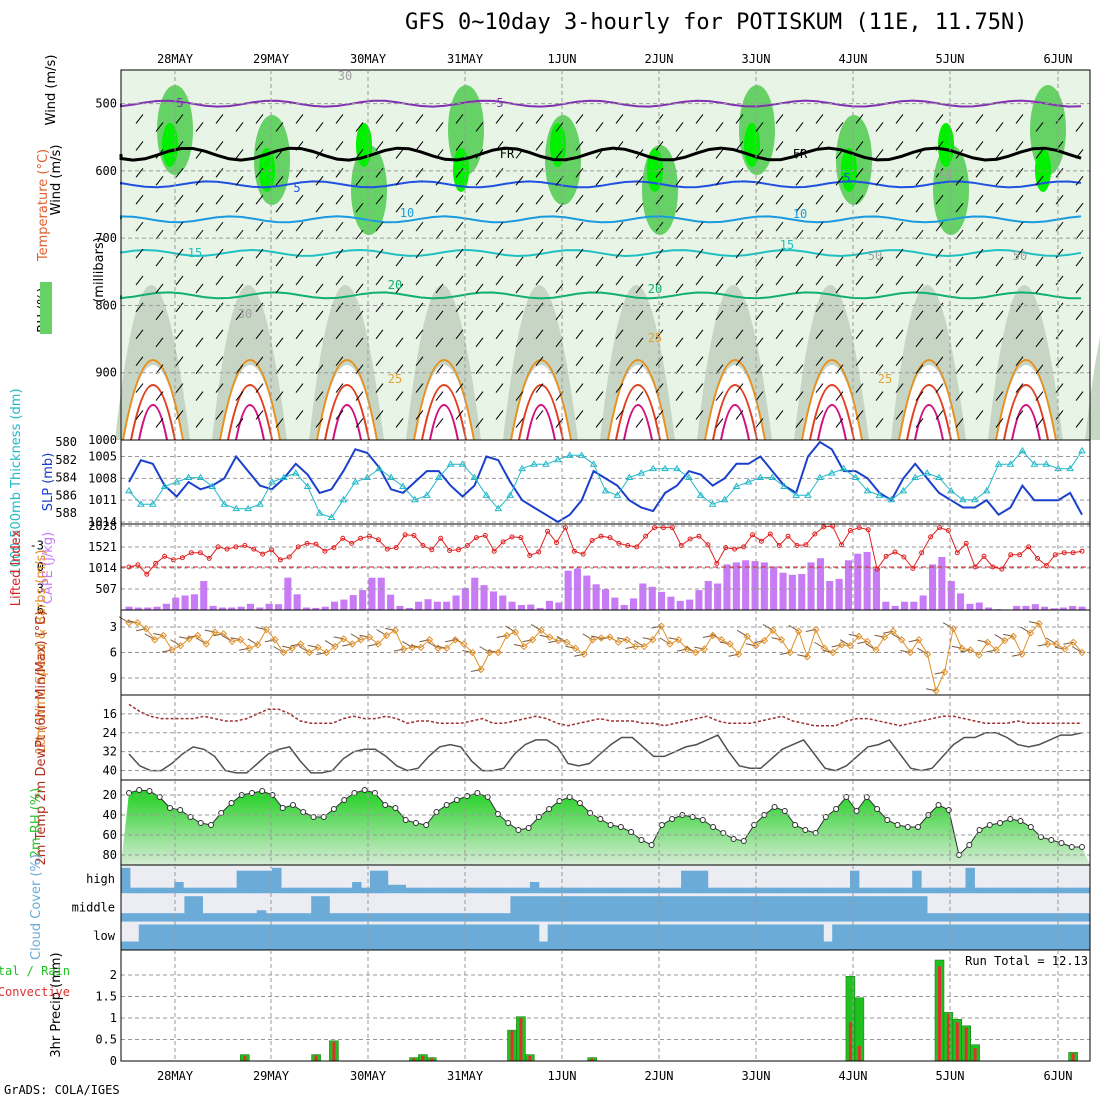 The image size is (1100, 1100). What do you see at coordinates (601, 219) in the screenshot?
I see `isotherm-line` at bounding box center [601, 219].